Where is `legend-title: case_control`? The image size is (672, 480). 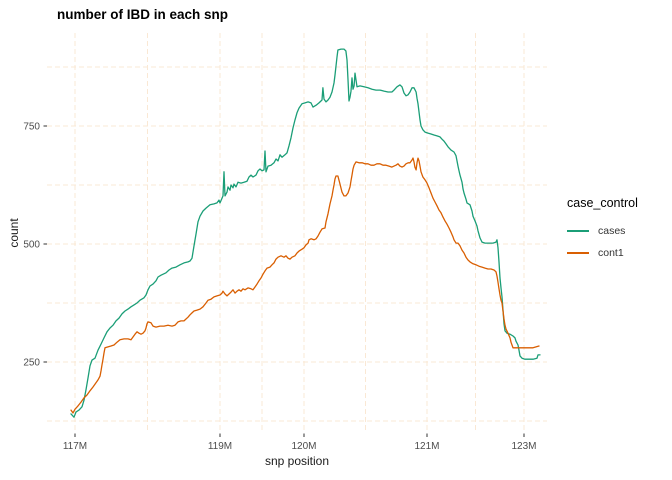 legend-title: case_control is located at coordinates (602, 203).